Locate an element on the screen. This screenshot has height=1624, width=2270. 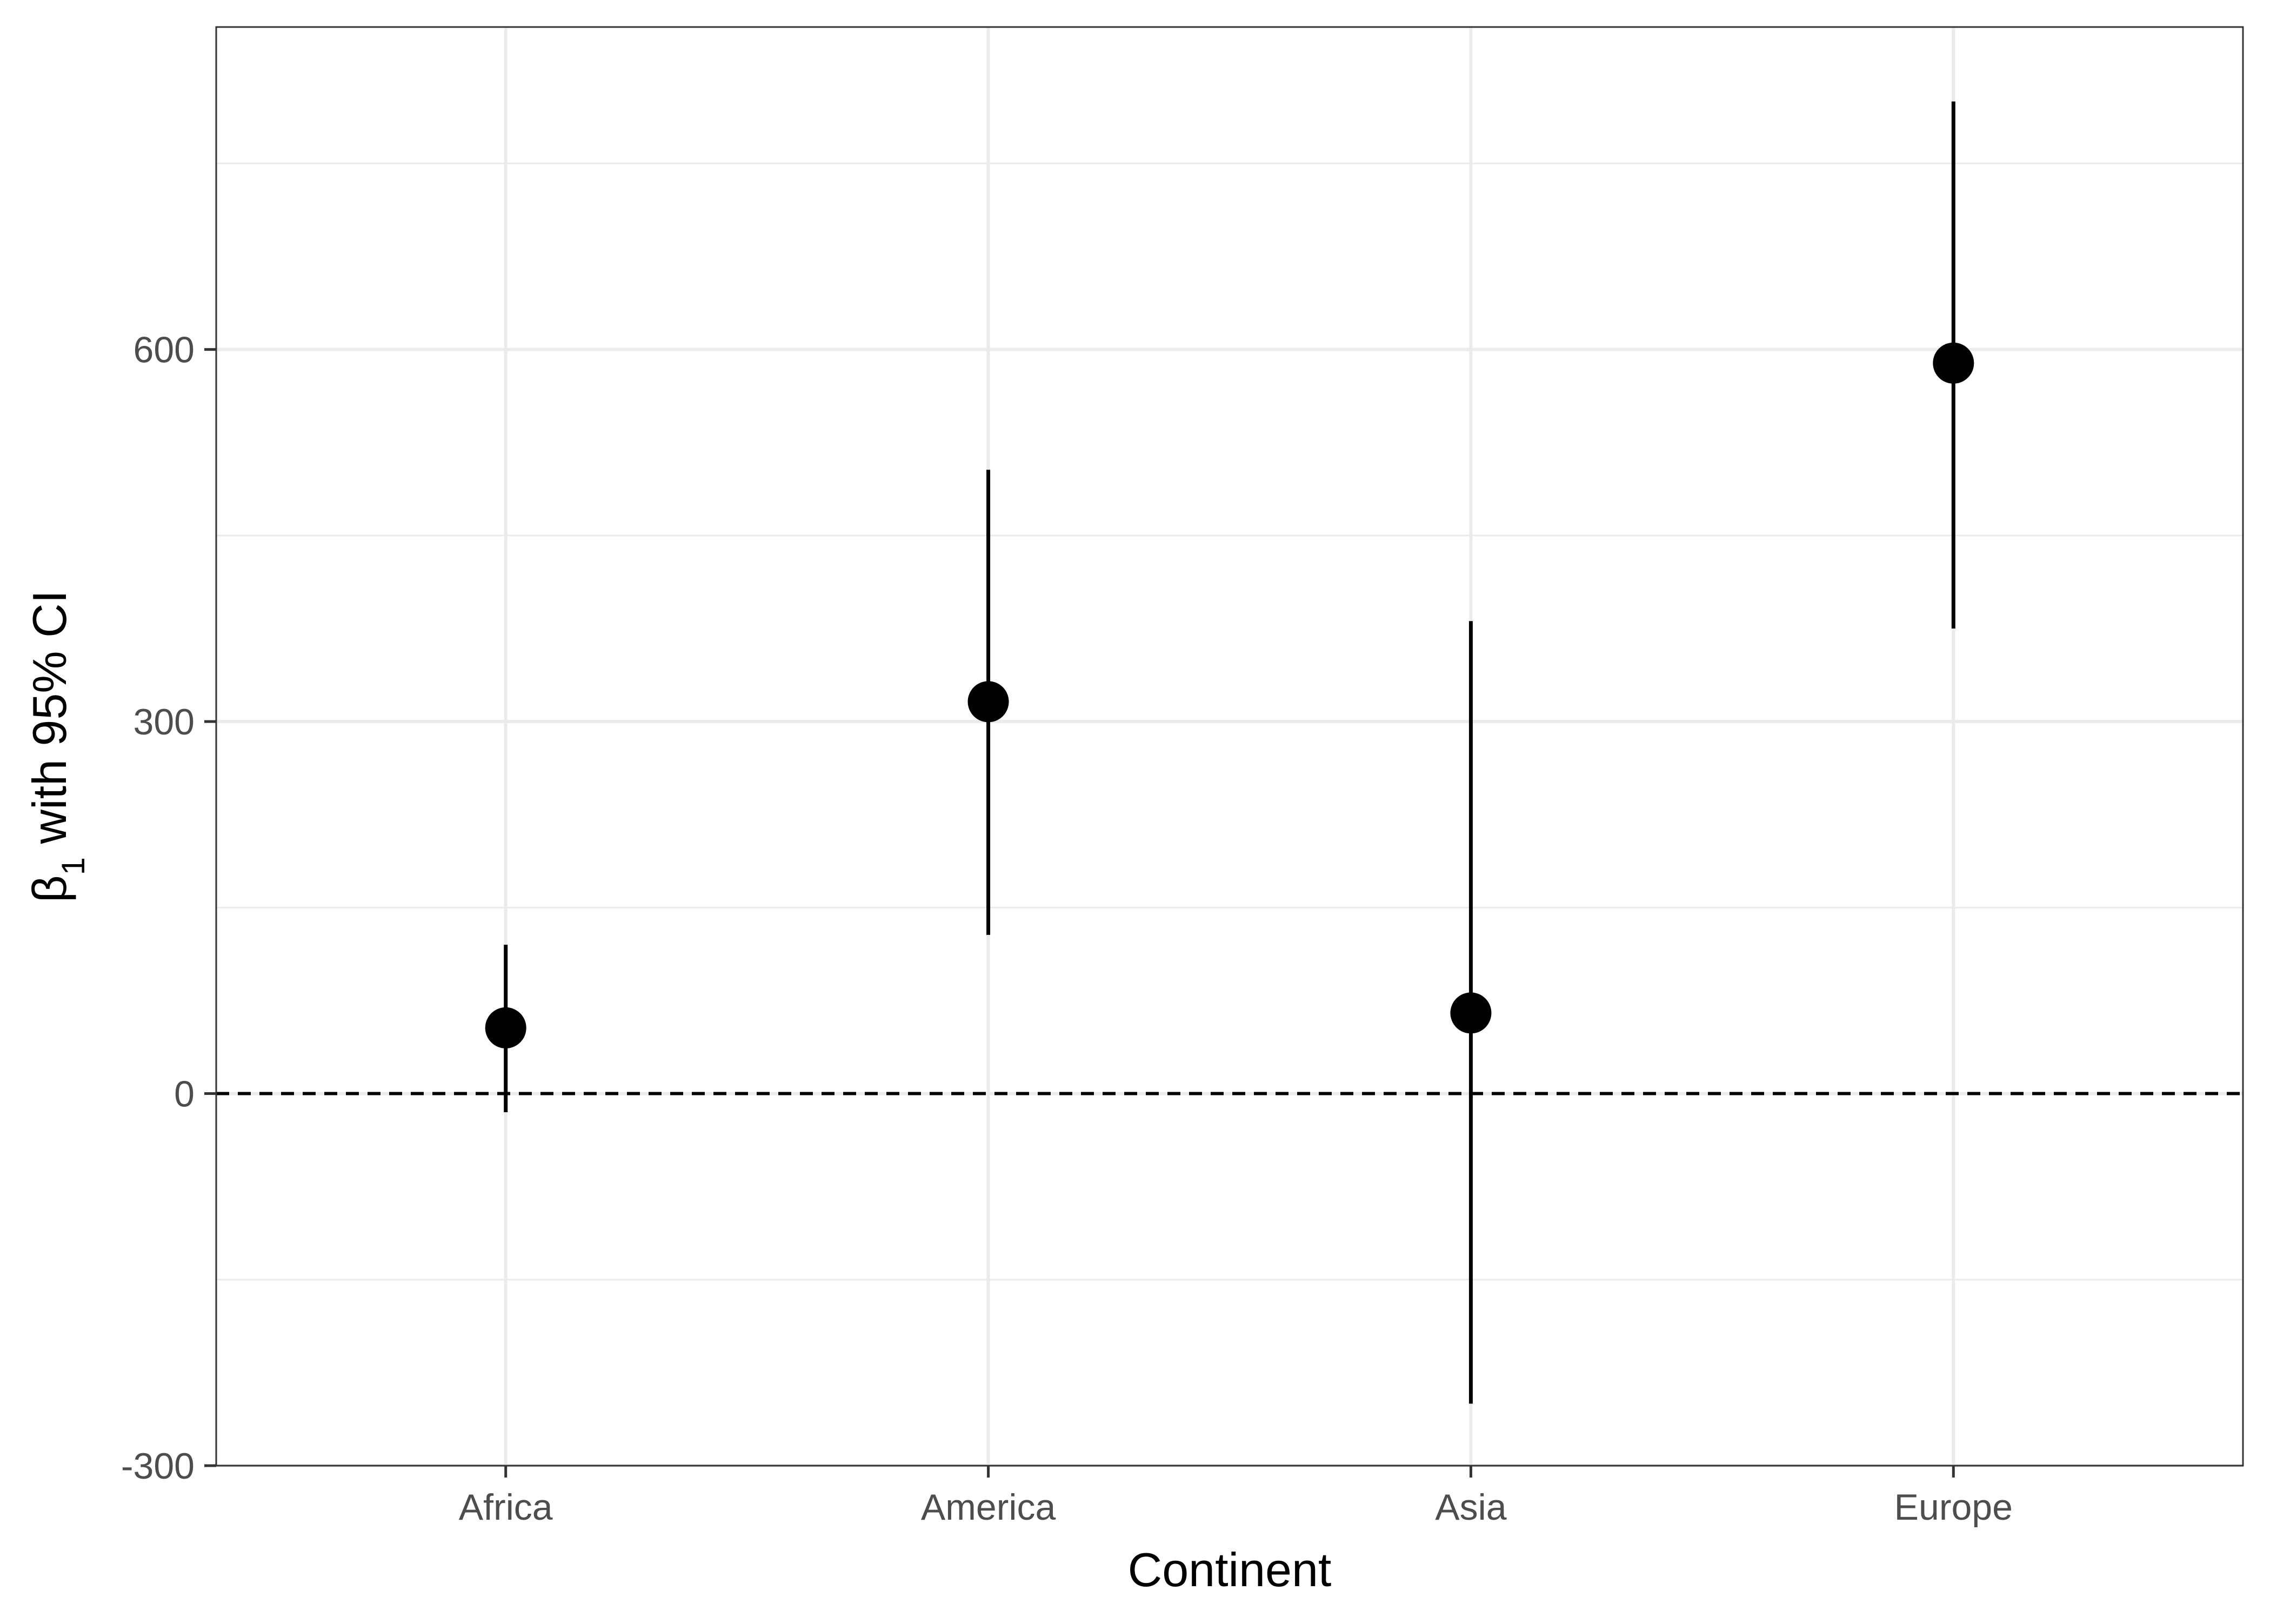
y-axis-title-prefix: β is located at coordinates (49, 889).